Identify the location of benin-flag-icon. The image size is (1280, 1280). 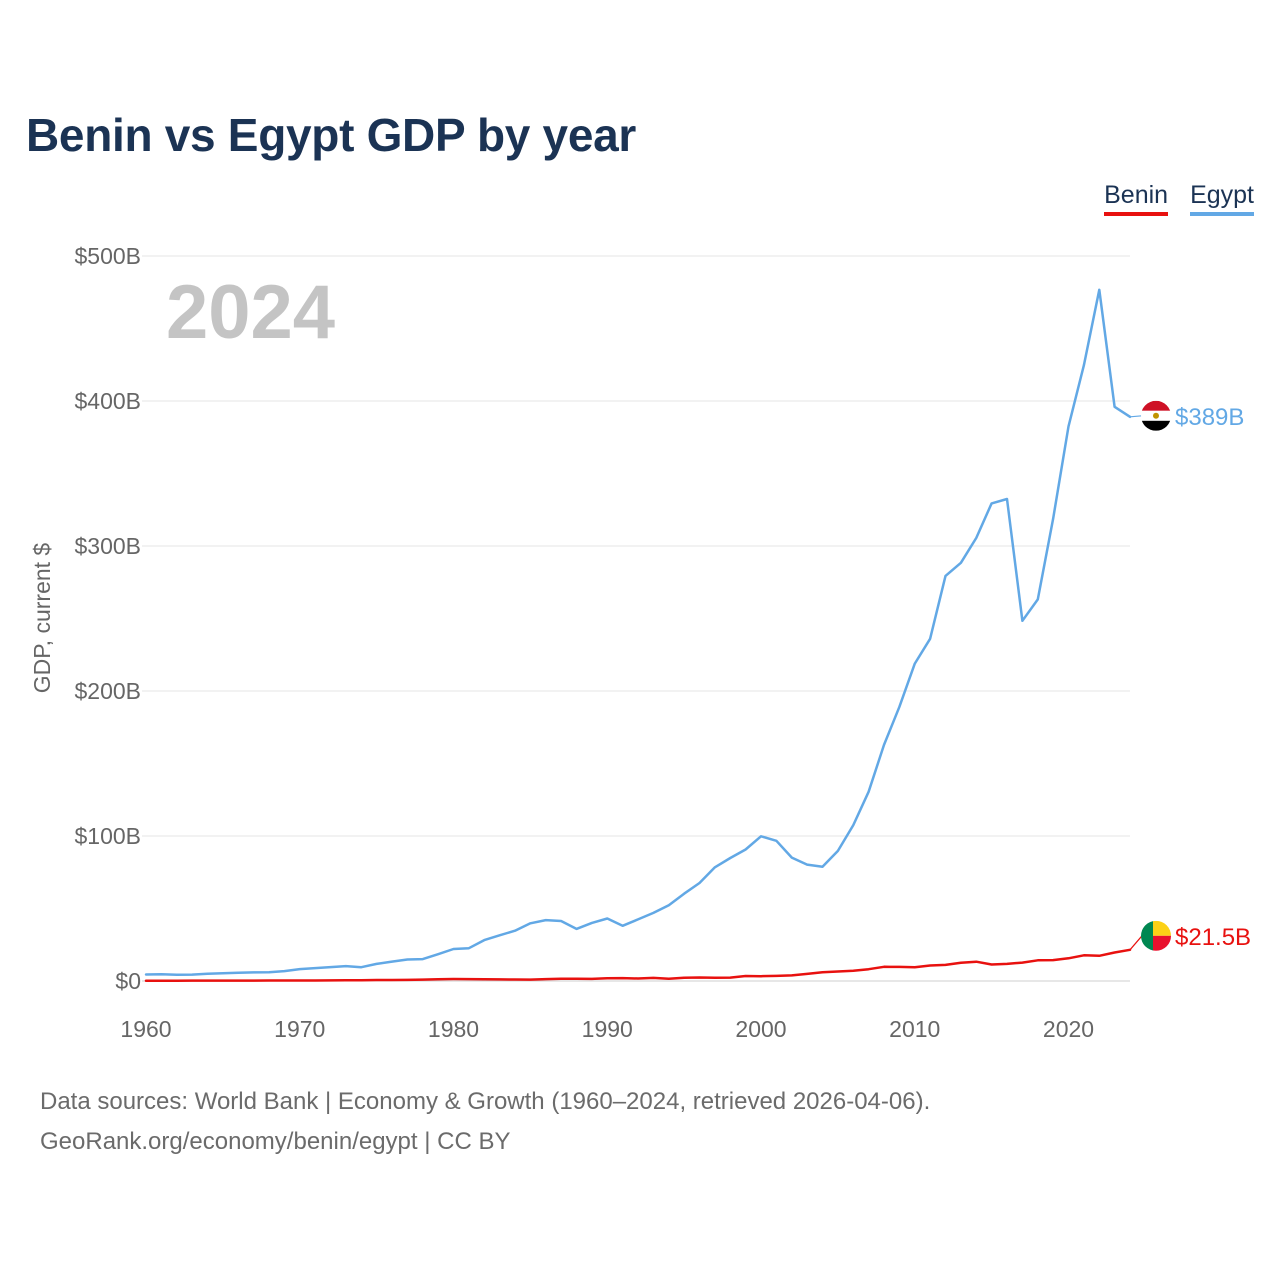
(1156, 935).